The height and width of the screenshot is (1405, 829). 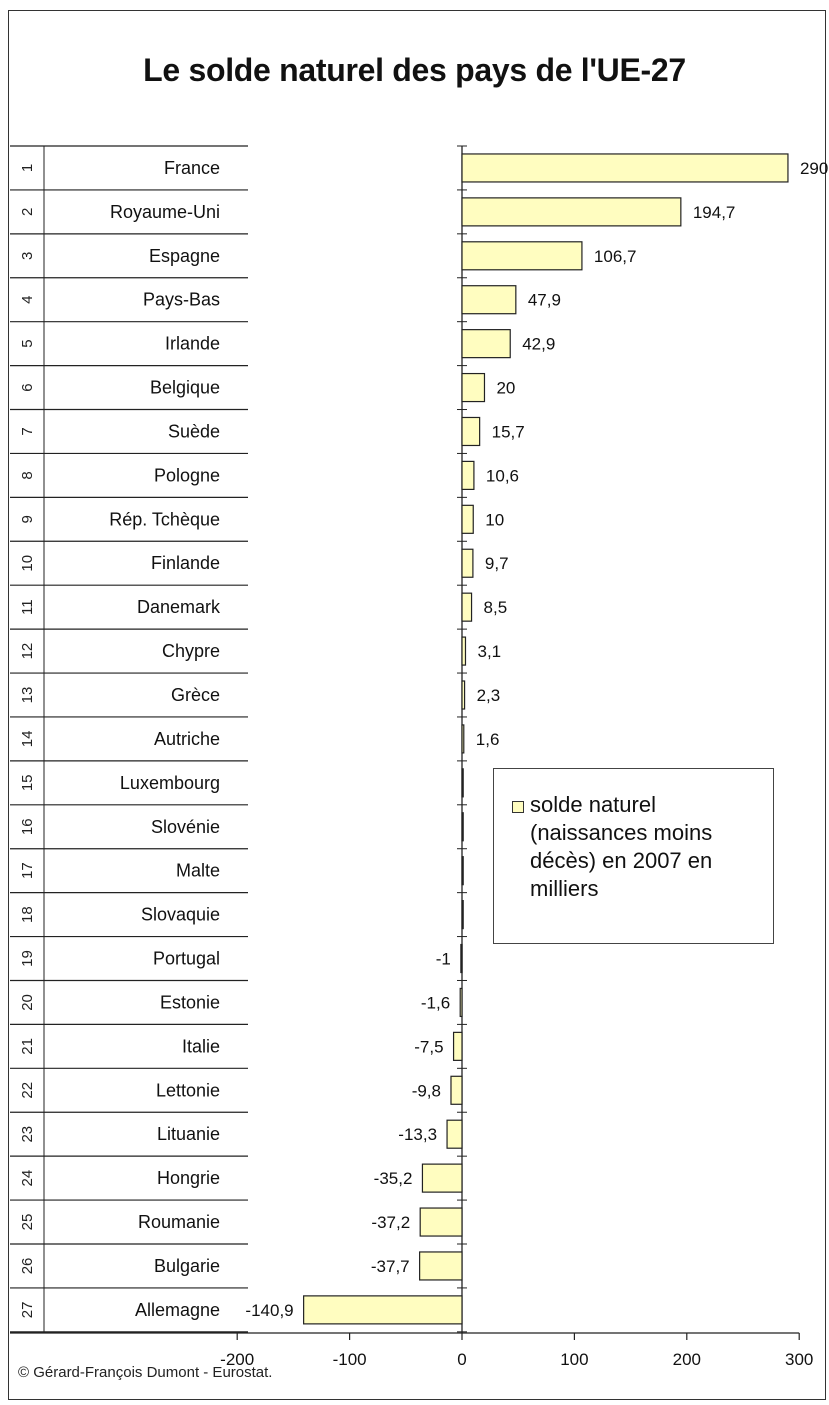 What do you see at coordinates (443, 959) in the screenshot?
I see `data-label: -1` at bounding box center [443, 959].